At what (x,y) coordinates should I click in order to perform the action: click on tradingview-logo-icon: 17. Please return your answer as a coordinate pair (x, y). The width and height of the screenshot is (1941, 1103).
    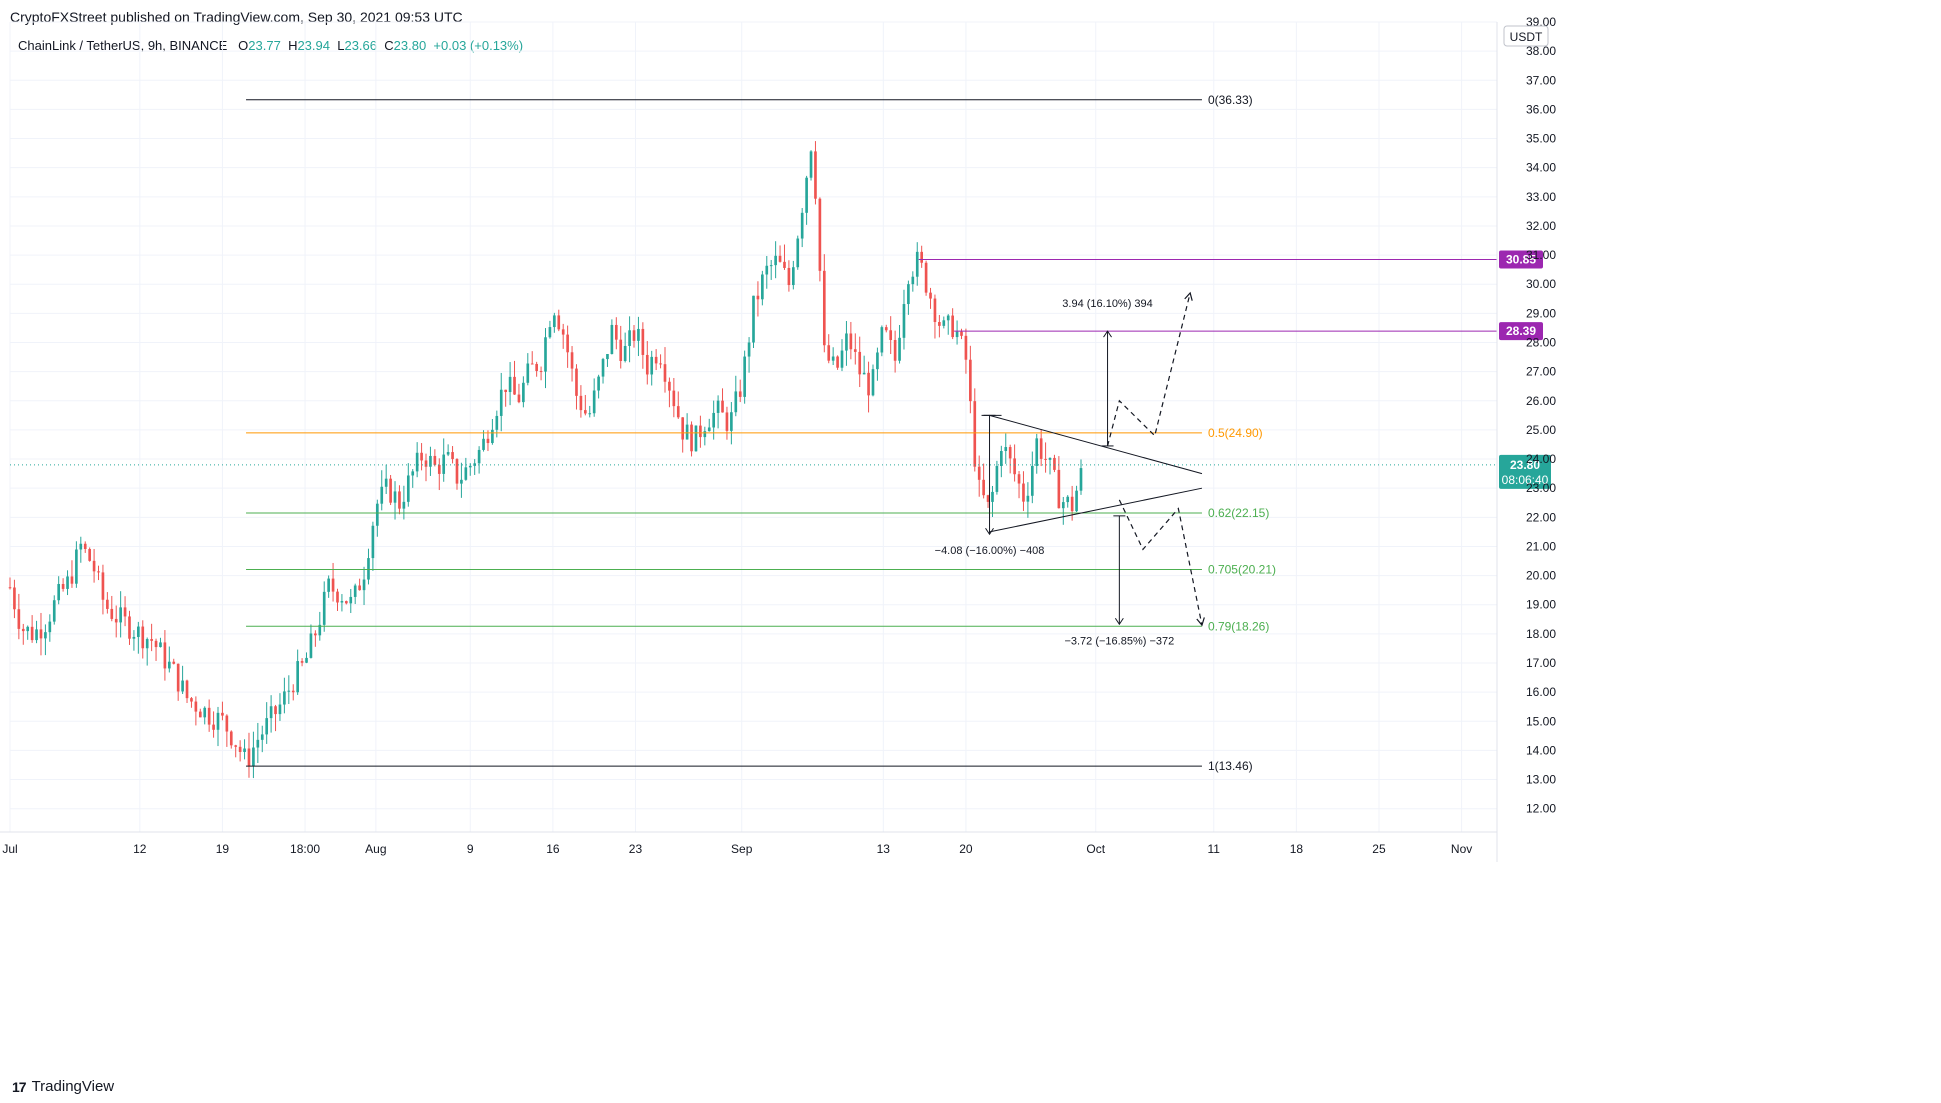
    Looking at the image, I should click on (19, 1086).